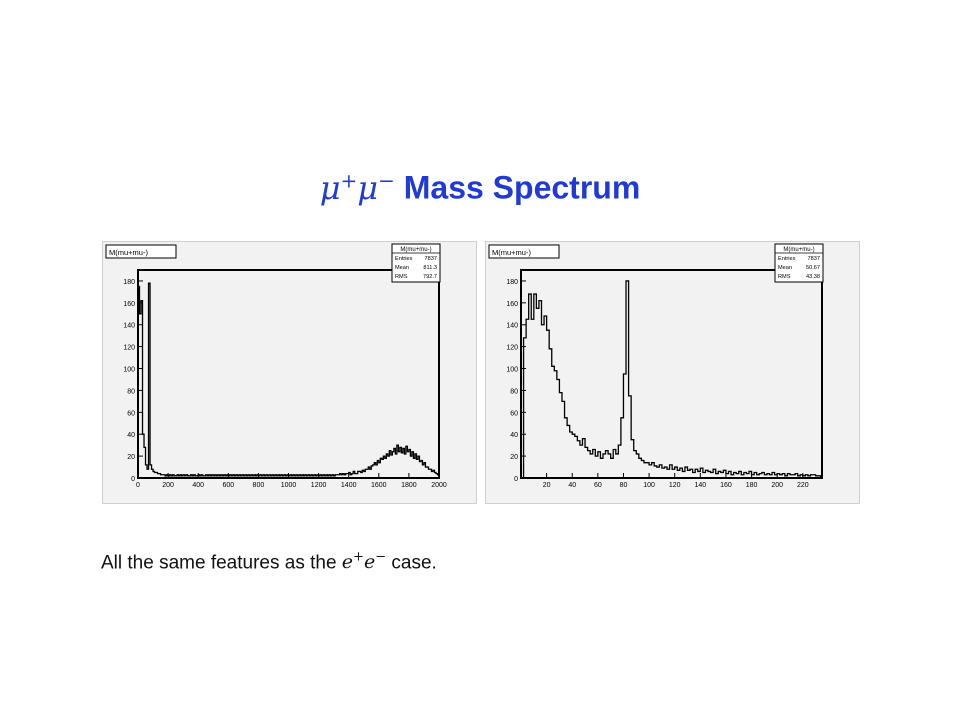 Image resolution: width=960 pixels, height=720 pixels. I want to click on x-tick-label: 1200, so click(319, 485).